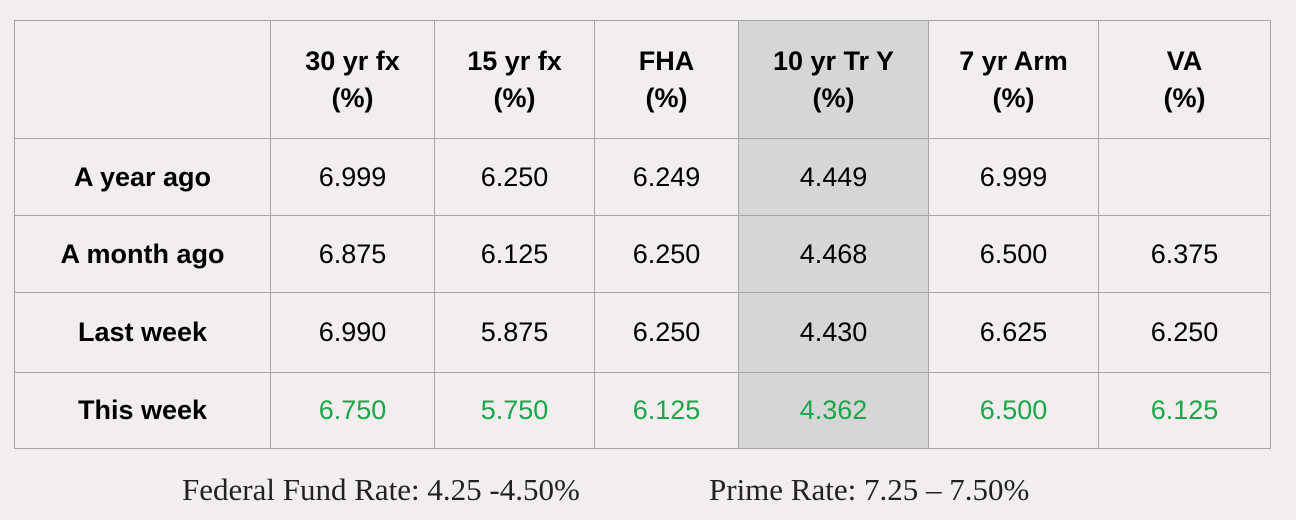 Image resolution: width=1296 pixels, height=520 pixels. I want to click on row-label-this-week: This week, so click(142, 410).